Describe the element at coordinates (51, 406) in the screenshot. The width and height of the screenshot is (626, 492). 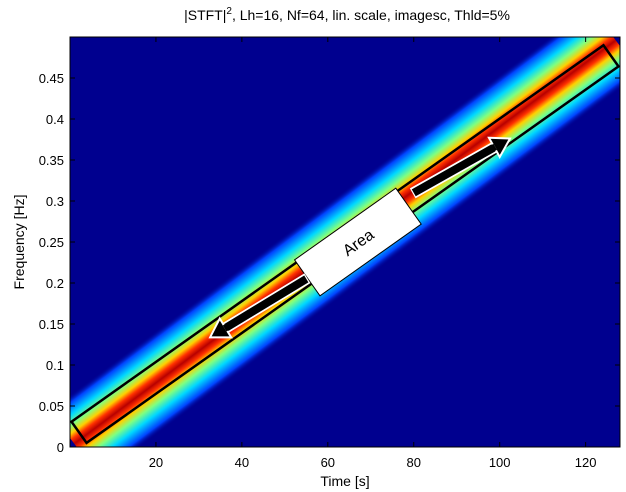
I see `y-tick-label: 0.05` at that location.